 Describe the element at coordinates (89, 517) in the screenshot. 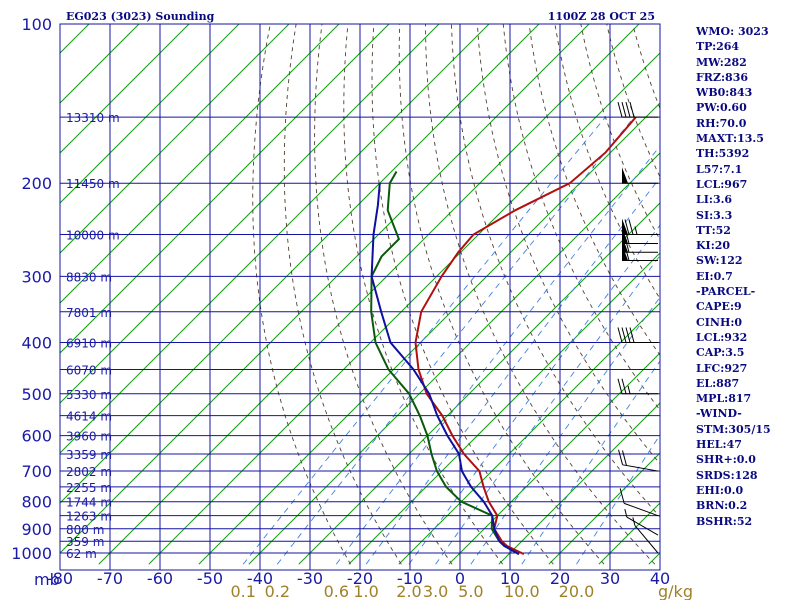

I see `height-label: 1263 m` at that location.